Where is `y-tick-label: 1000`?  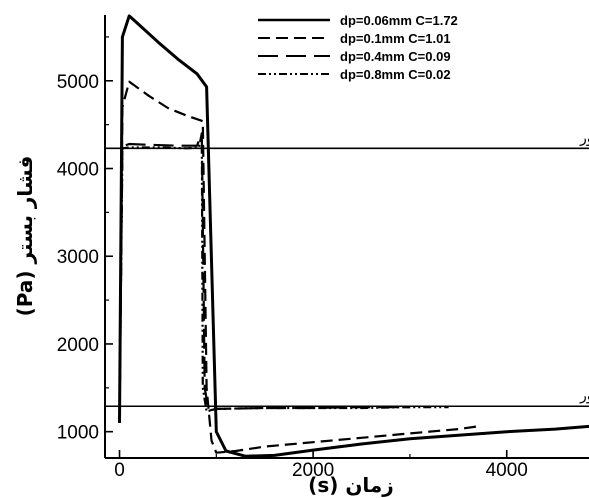 y-tick-label: 1000 is located at coordinates (78, 433).